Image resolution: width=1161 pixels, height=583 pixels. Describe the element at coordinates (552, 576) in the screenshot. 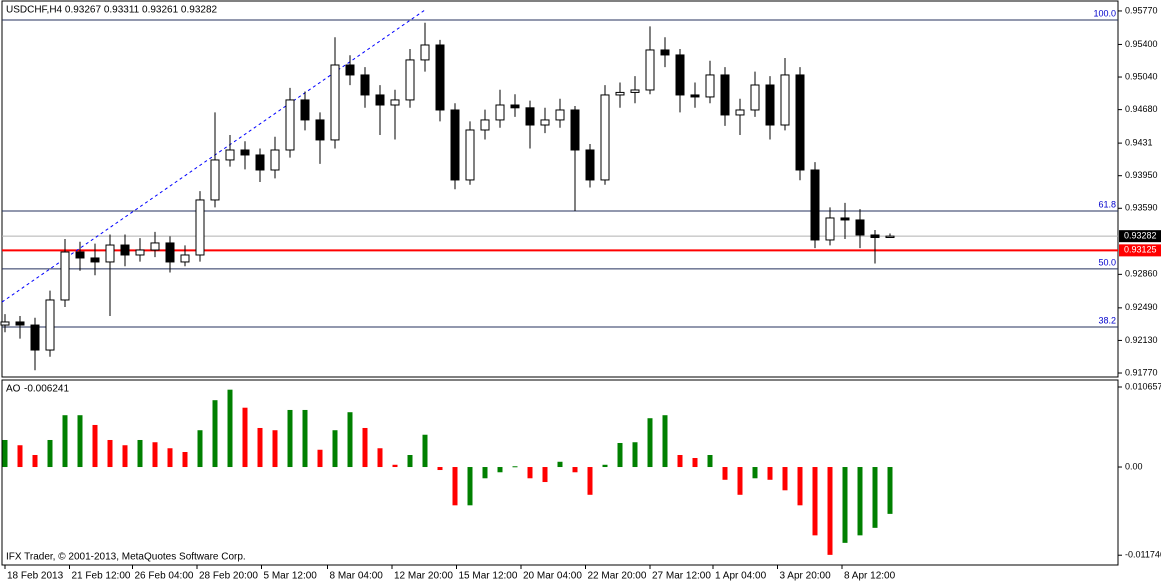

I see `x-tick-label: 20 Mar 04:00` at that location.